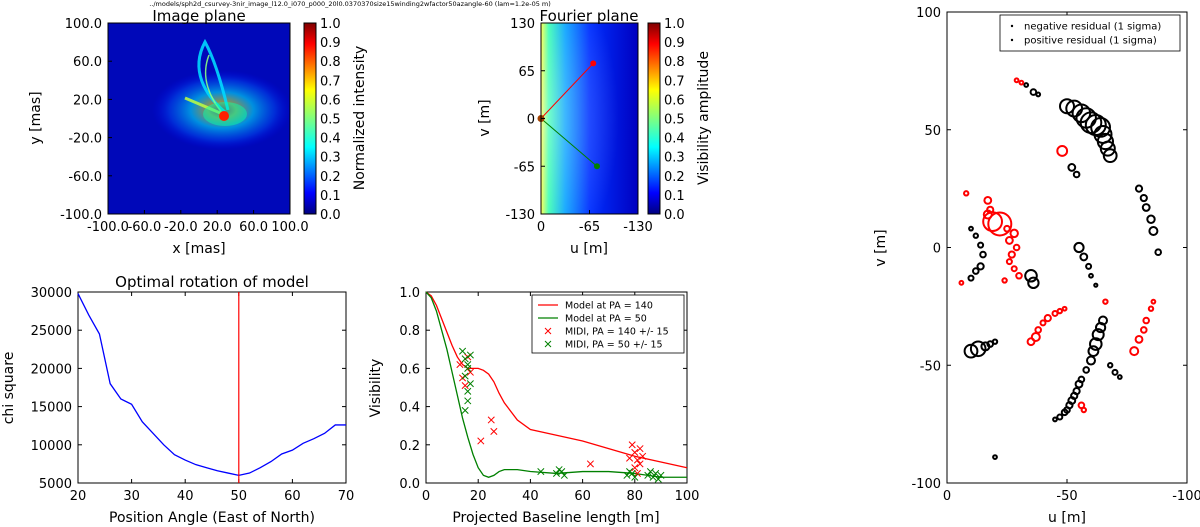  I want to click on x-tick-label: -60.0, so click(145, 227).